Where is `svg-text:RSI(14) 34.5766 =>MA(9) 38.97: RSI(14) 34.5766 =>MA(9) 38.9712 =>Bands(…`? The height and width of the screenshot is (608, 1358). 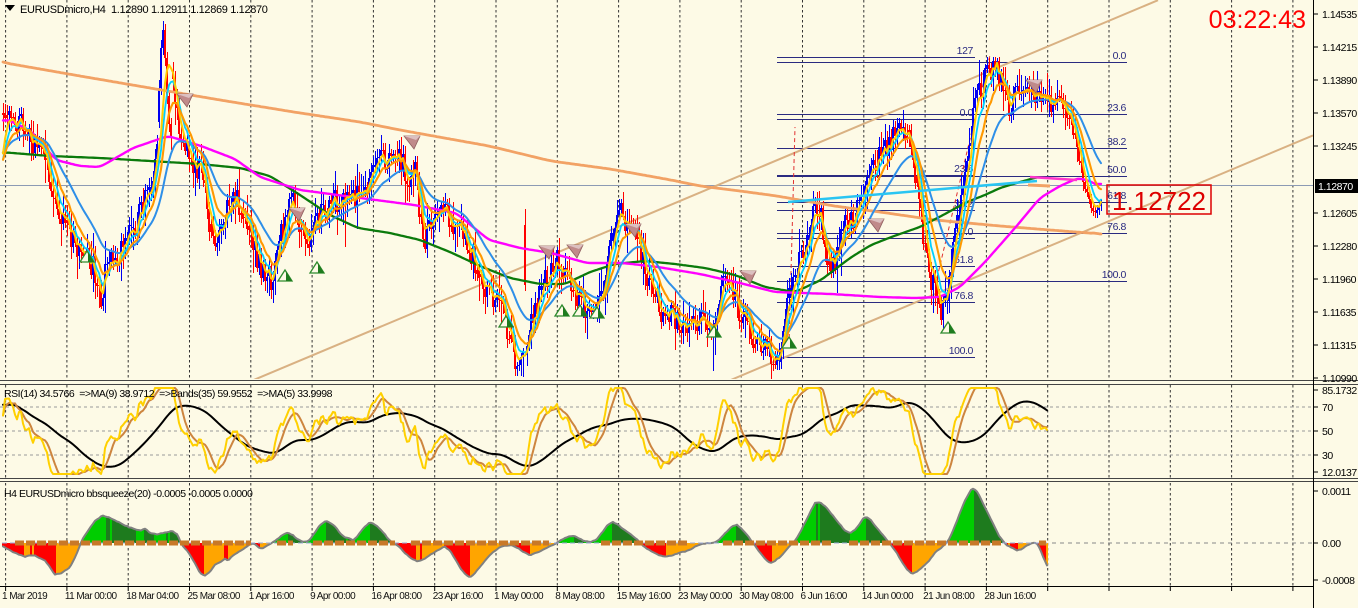
svg-text:RSI(14) 34.5766 =>MA(9) 38.97: RSI(14) 34.5766 =>MA(9) 38.9712 =>Bands(… is located at coordinates (168, 394).